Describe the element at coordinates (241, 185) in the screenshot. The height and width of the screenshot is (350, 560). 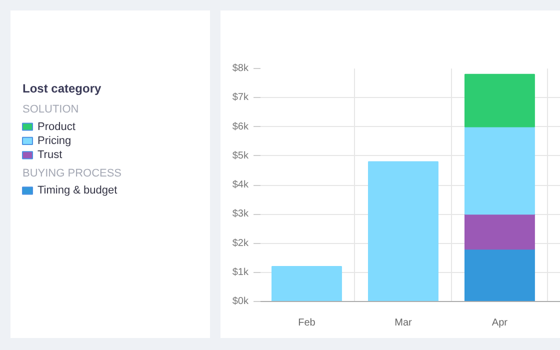
I see `y-tick-label: $4k` at that location.